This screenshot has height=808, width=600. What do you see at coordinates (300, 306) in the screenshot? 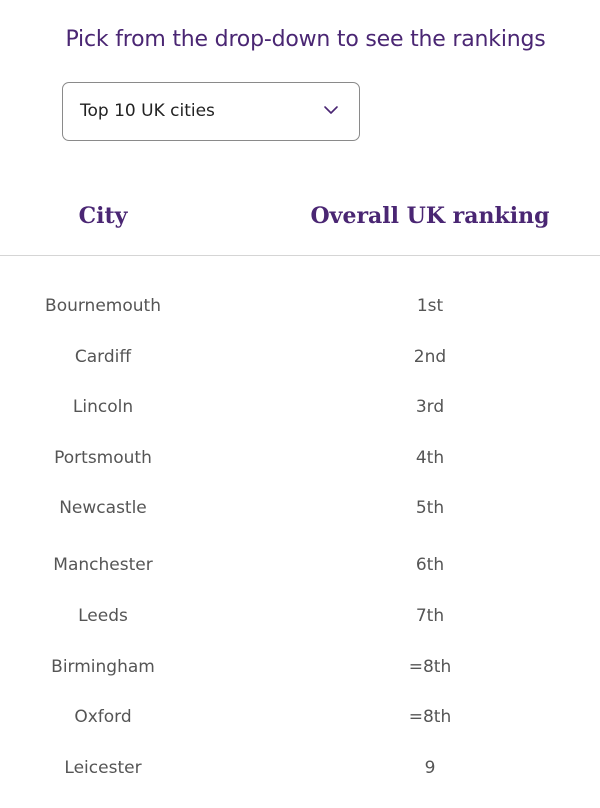
I see `table-row: Bournemouth 1st` at bounding box center [300, 306].